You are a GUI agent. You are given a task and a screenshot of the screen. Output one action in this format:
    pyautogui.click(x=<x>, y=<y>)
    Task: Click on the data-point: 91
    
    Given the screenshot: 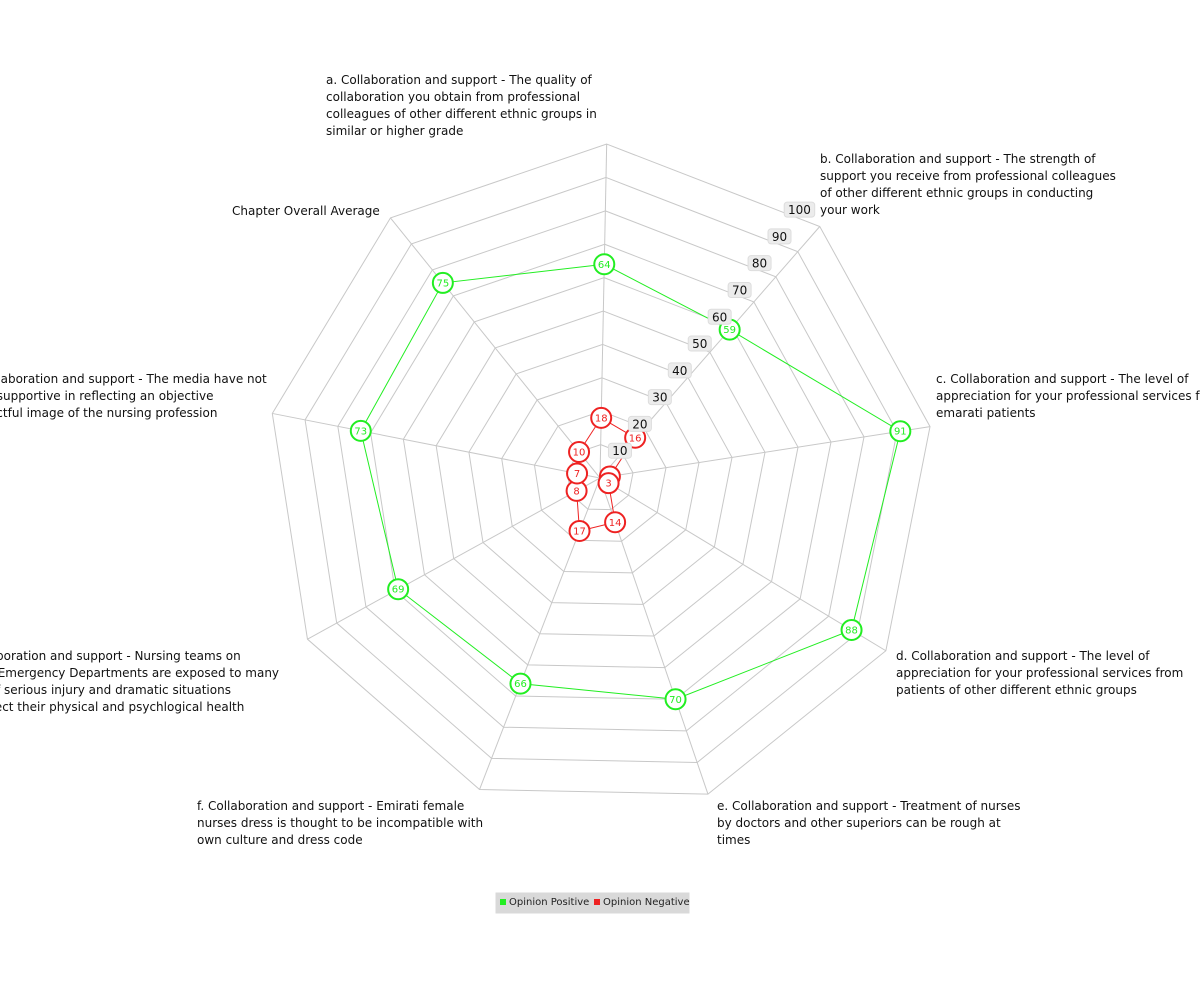 What is the action you would take?
    pyautogui.click(x=900, y=431)
    